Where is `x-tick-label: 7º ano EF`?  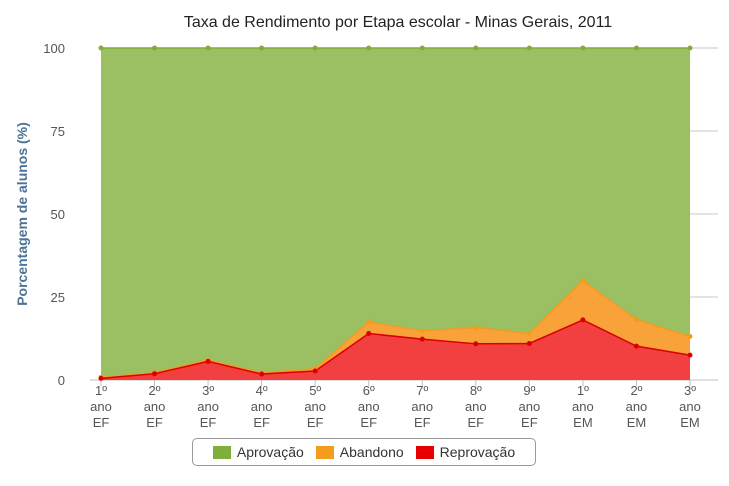 x-tick-label: 7º ano EF is located at coordinates (422, 406).